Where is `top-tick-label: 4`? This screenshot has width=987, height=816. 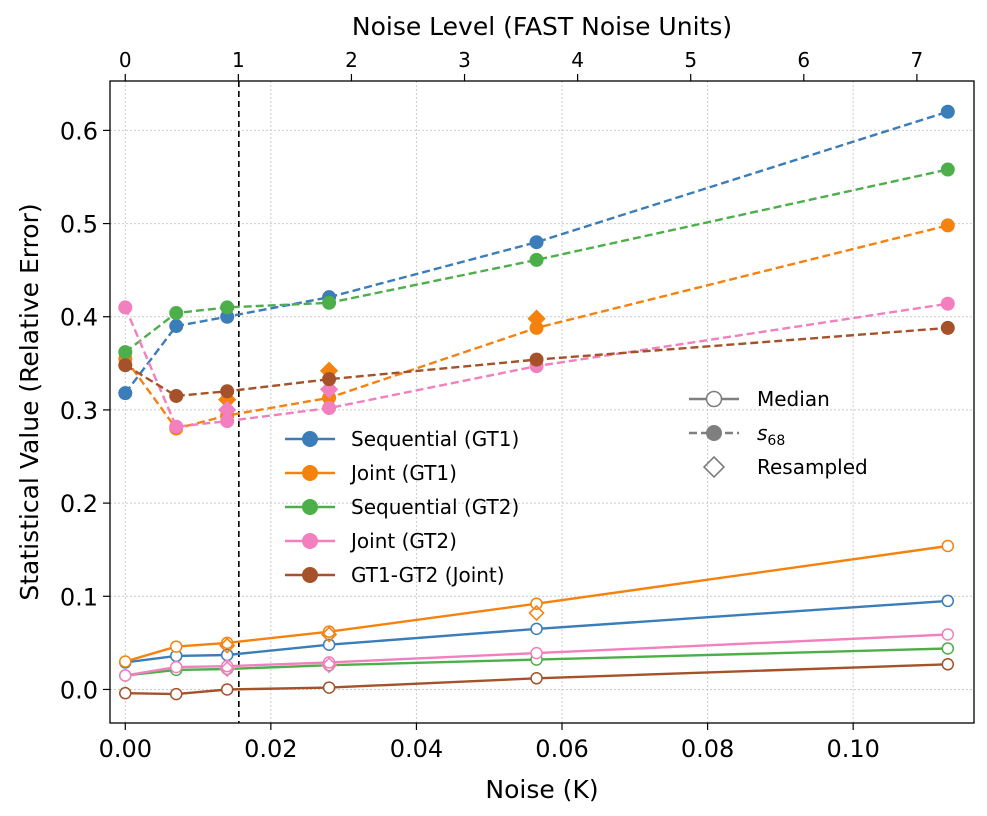
top-tick-label: 4 is located at coordinates (577, 60).